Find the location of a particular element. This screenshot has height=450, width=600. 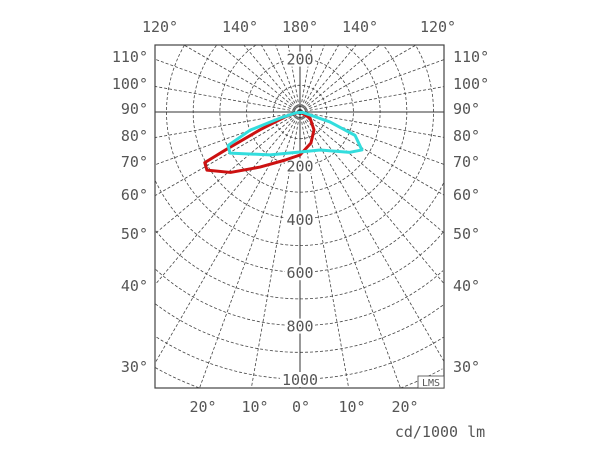

radial-tick-label: 800 is located at coordinates (299, 327).